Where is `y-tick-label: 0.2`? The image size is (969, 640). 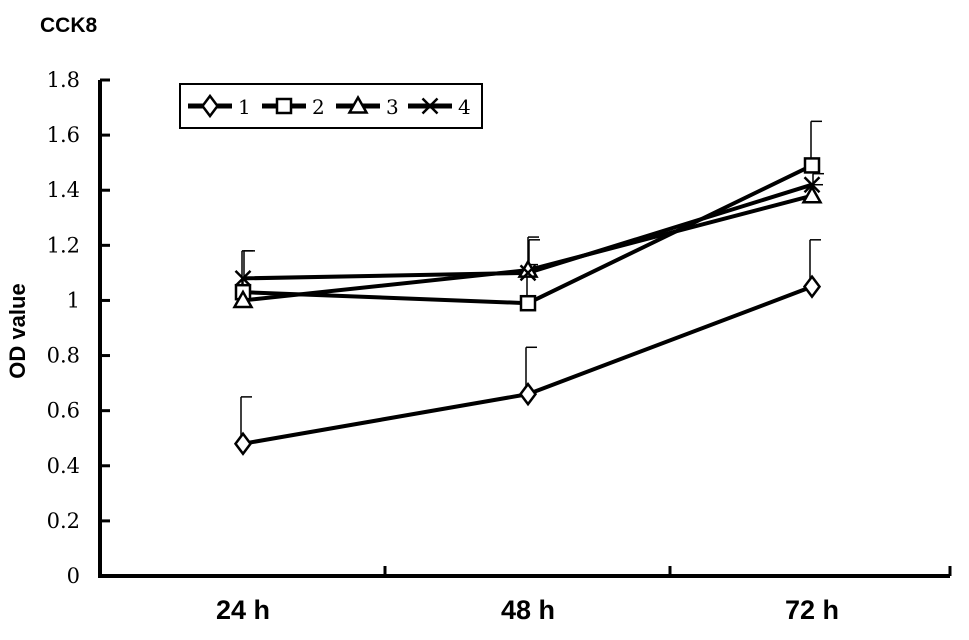
y-tick-label: 0.2 is located at coordinates (63, 521).